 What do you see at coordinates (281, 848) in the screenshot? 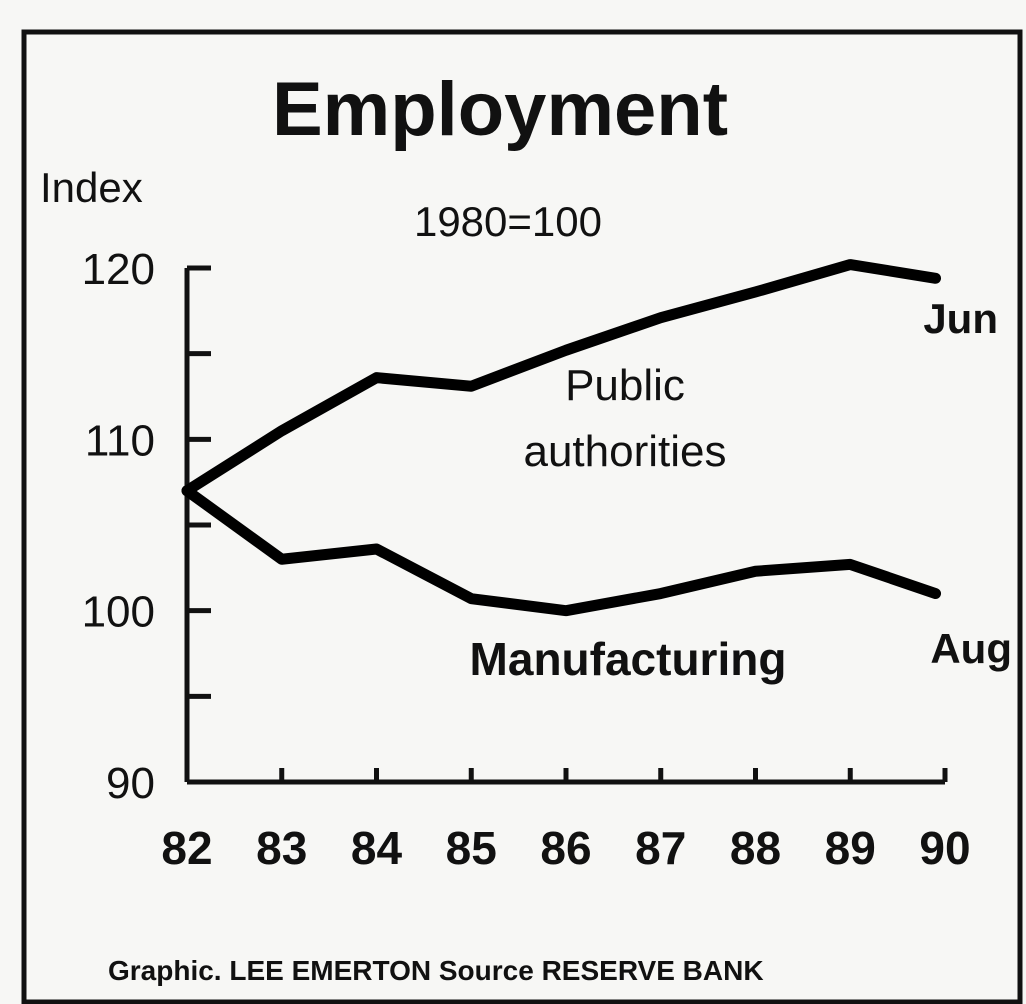
I see `x-tick-label: 83` at bounding box center [281, 848].